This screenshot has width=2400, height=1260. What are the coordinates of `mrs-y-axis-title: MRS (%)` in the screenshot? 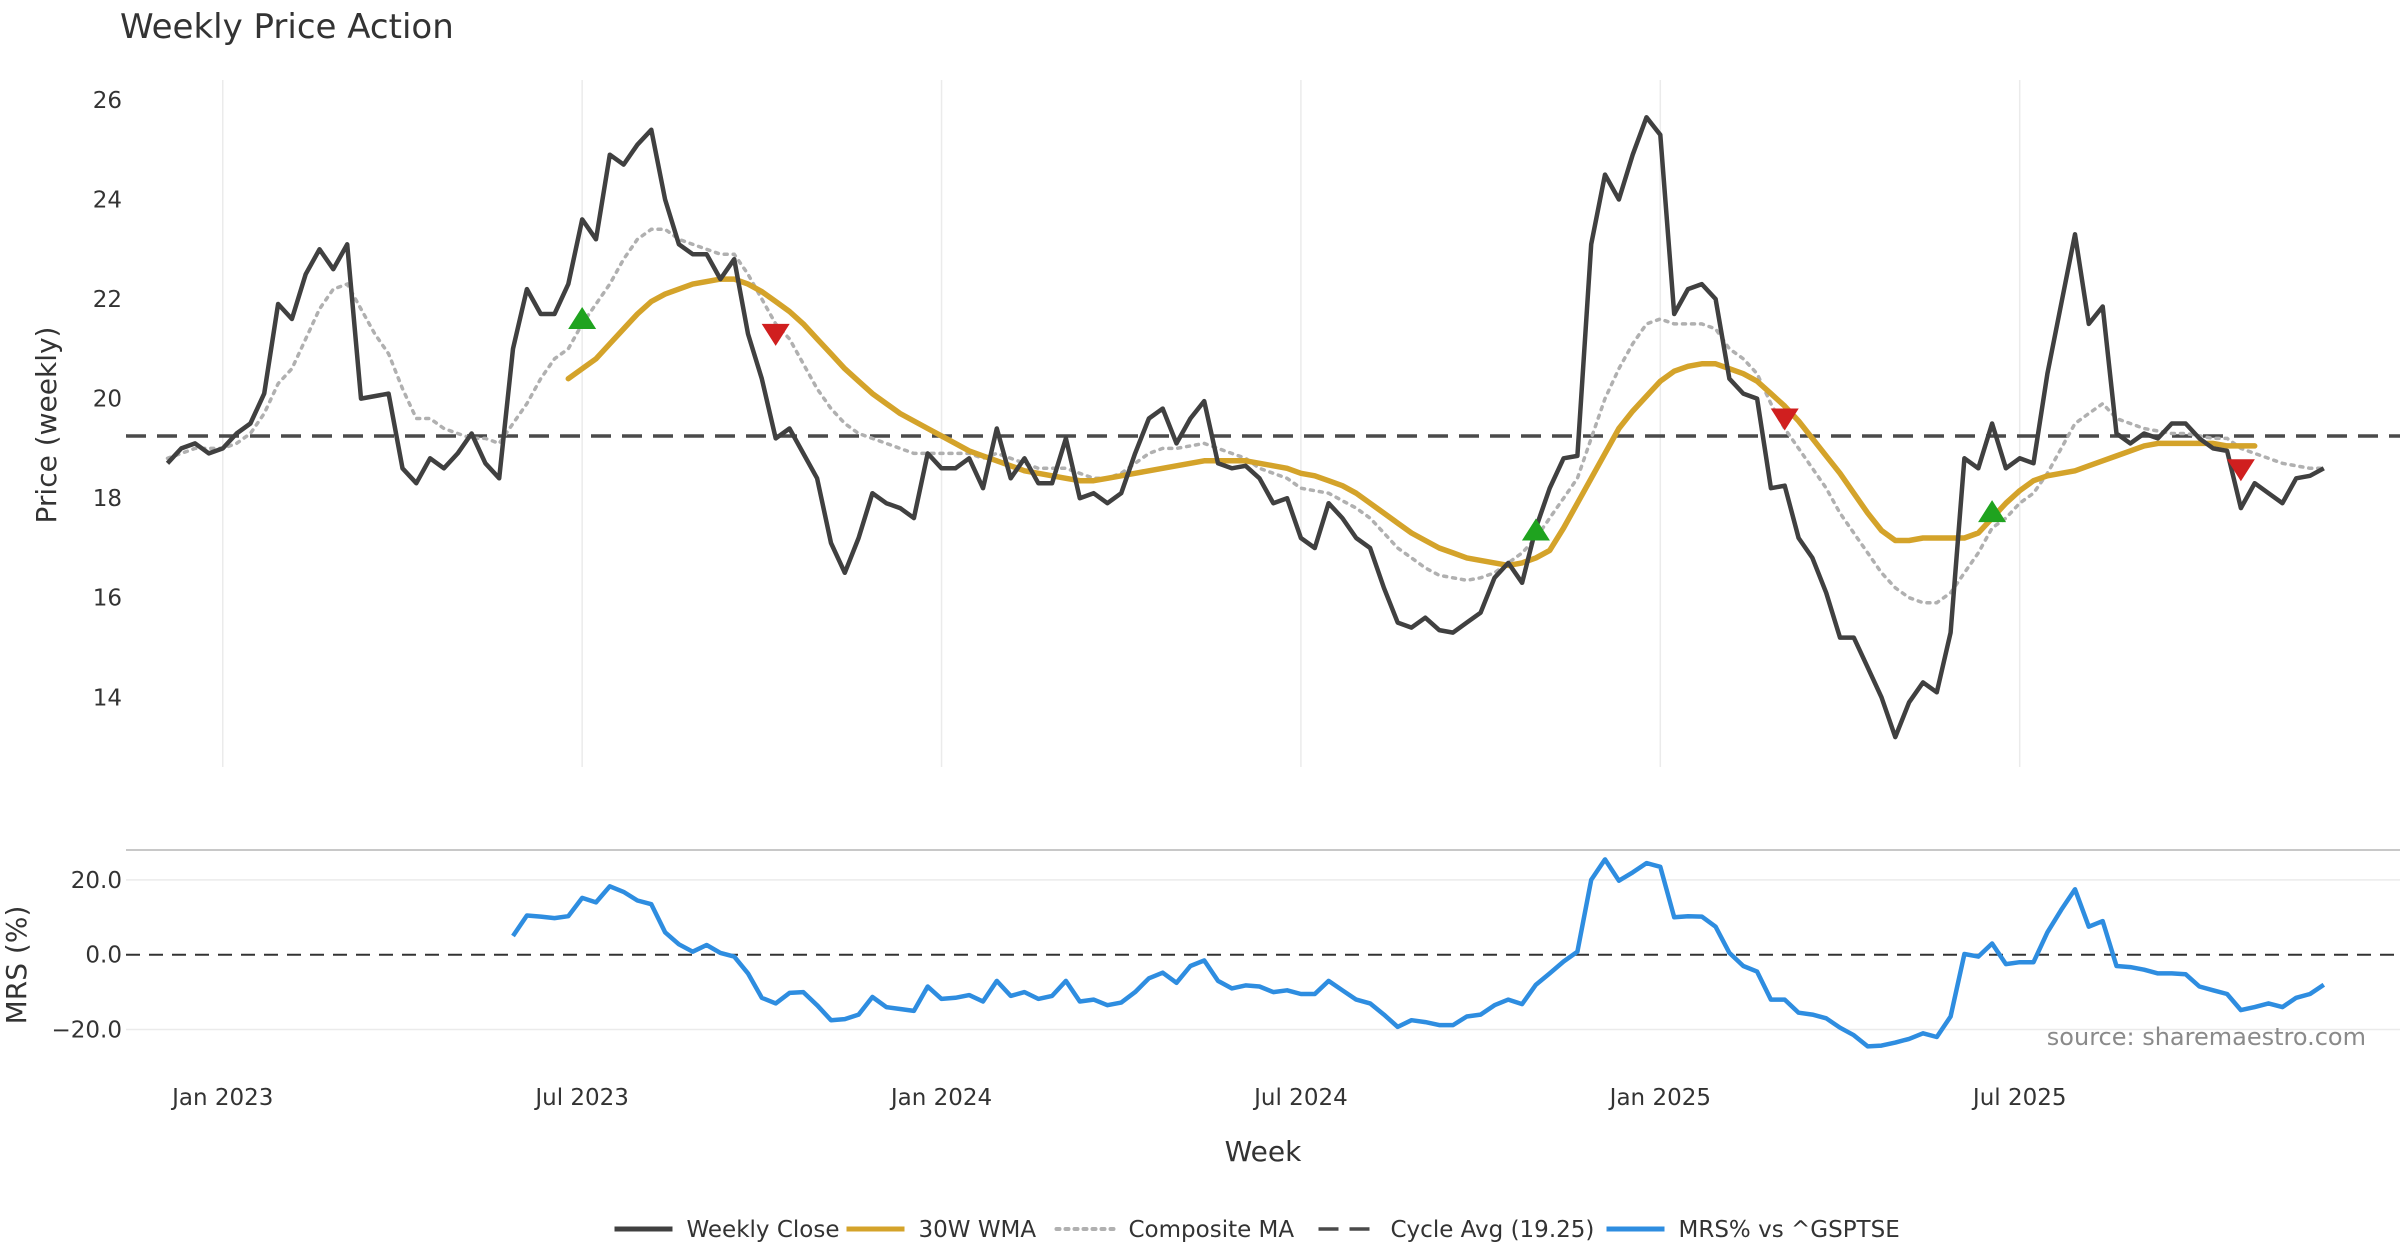 It's located at (16, 965).